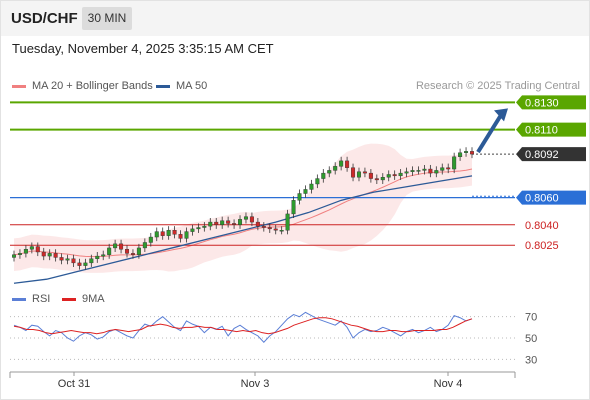 The height and width of the screenshot is (400, 590). I want to click on legend-9ma: 9MA, so click(83, 299).